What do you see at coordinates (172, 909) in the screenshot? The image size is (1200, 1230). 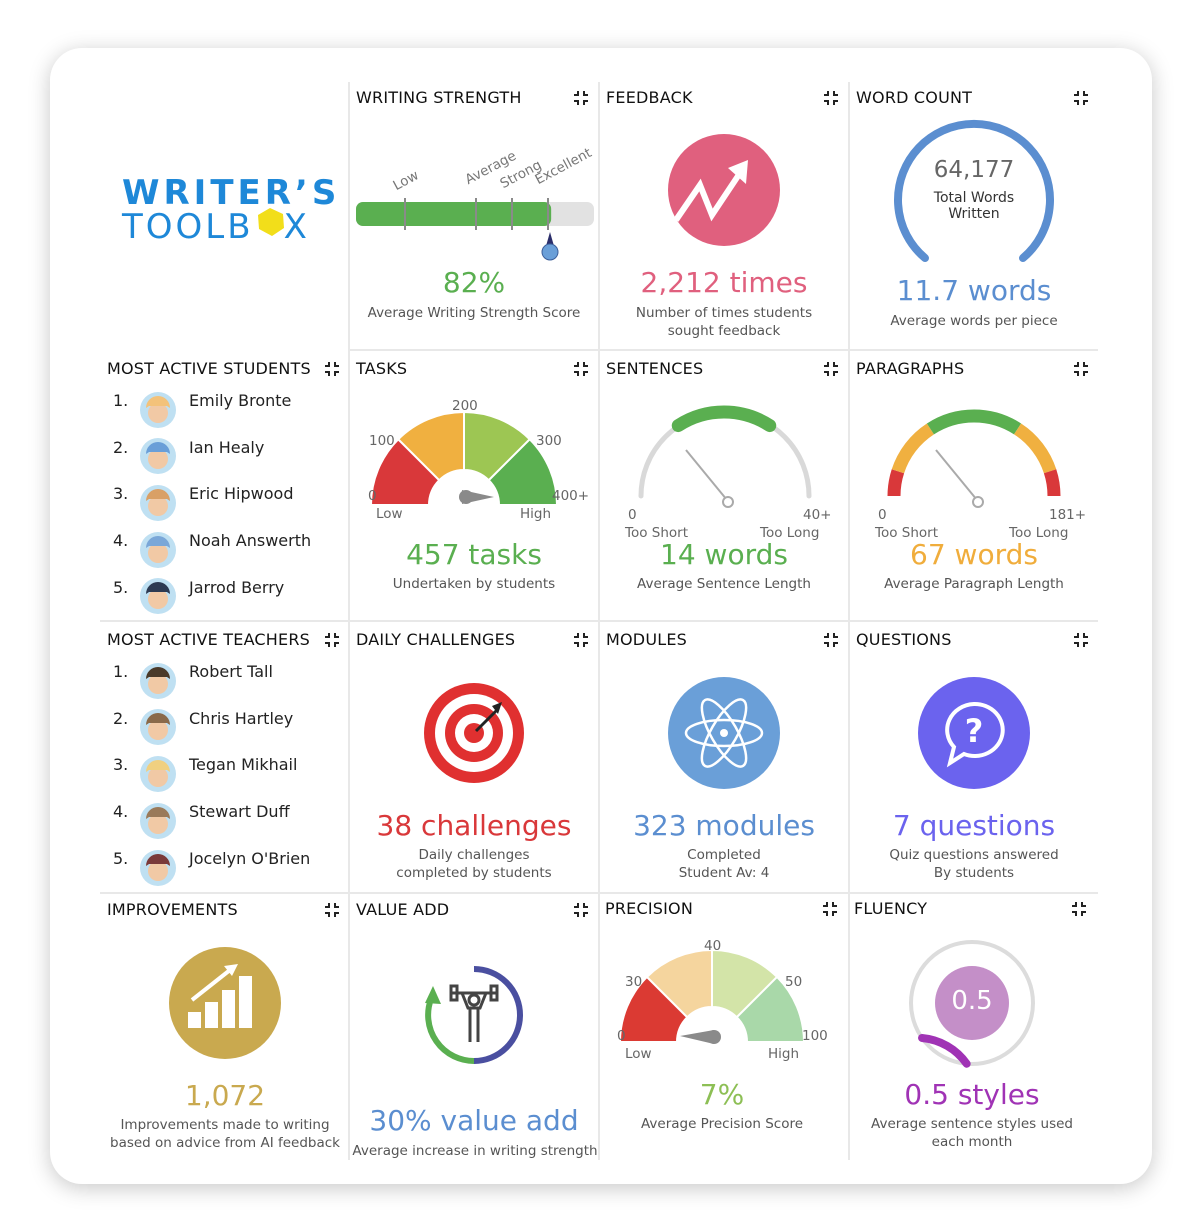 I see `improvements-title: IMPROVEMENTS` at bounding box center [172, 909].